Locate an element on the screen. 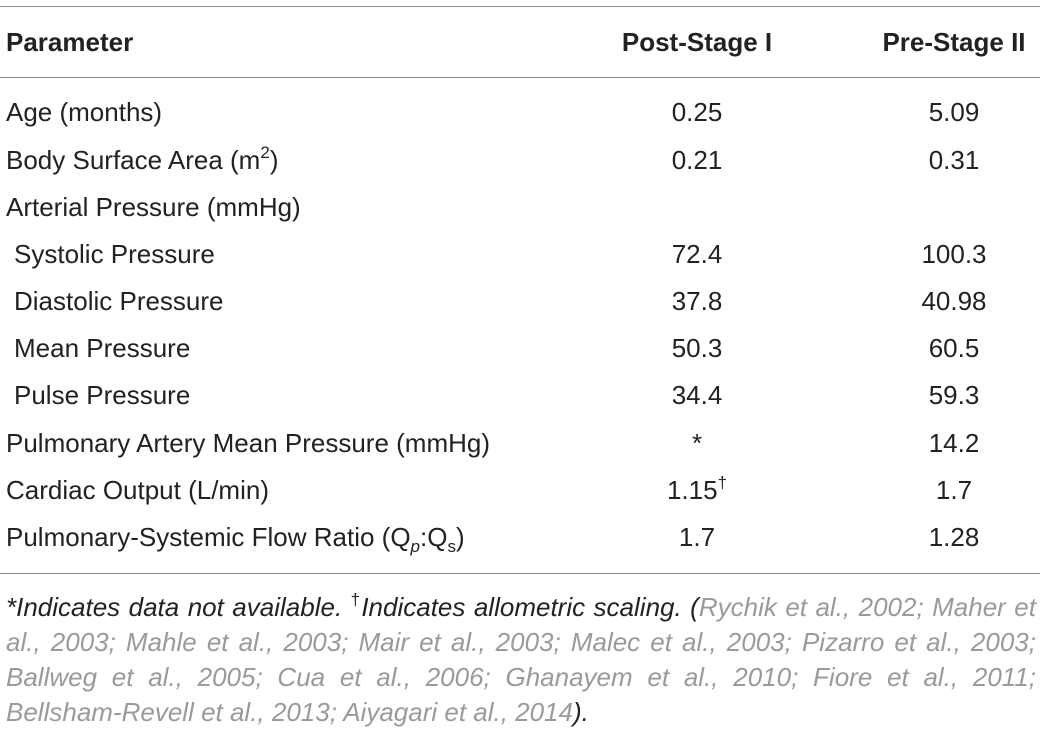  cell-post-age: 0.25 is located at coordinates (697, 112).